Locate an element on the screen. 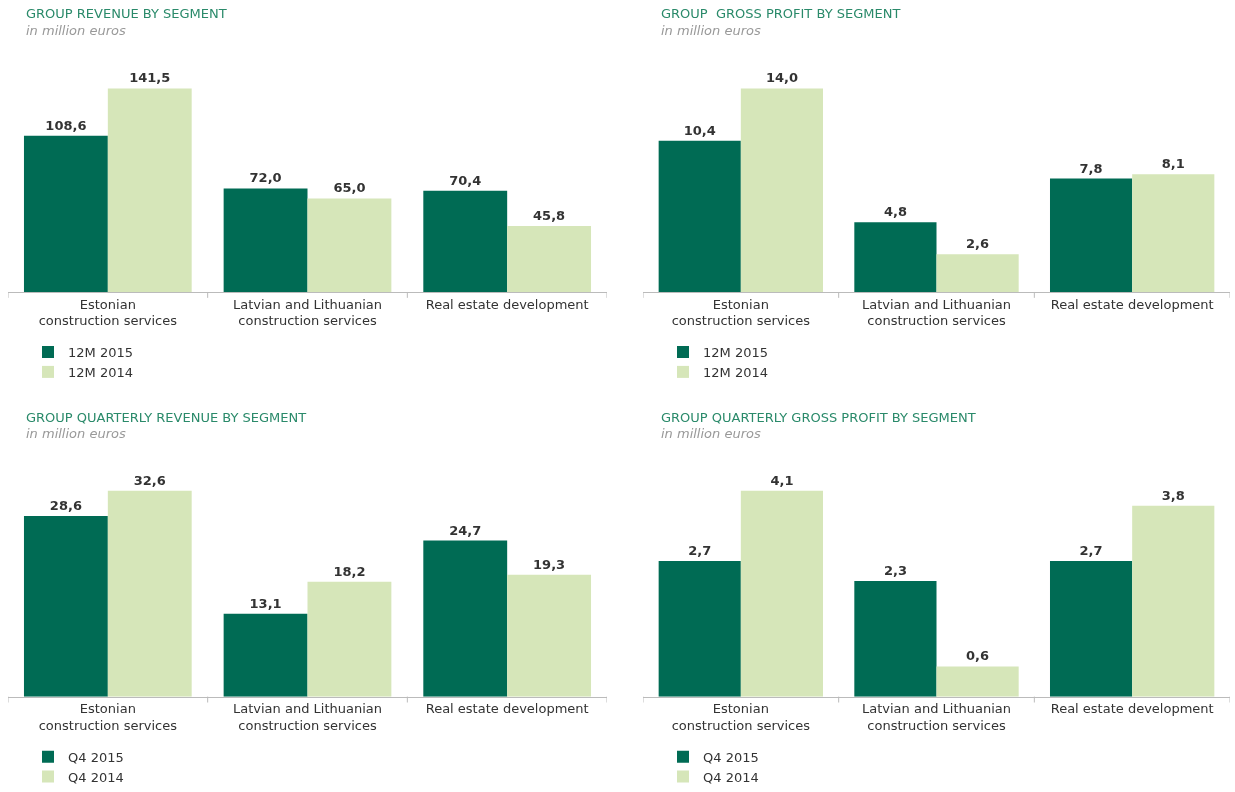 The height and width of the screenshot is (792, 1235). data-label: 7,8 is located at coordinates (1091, 168).